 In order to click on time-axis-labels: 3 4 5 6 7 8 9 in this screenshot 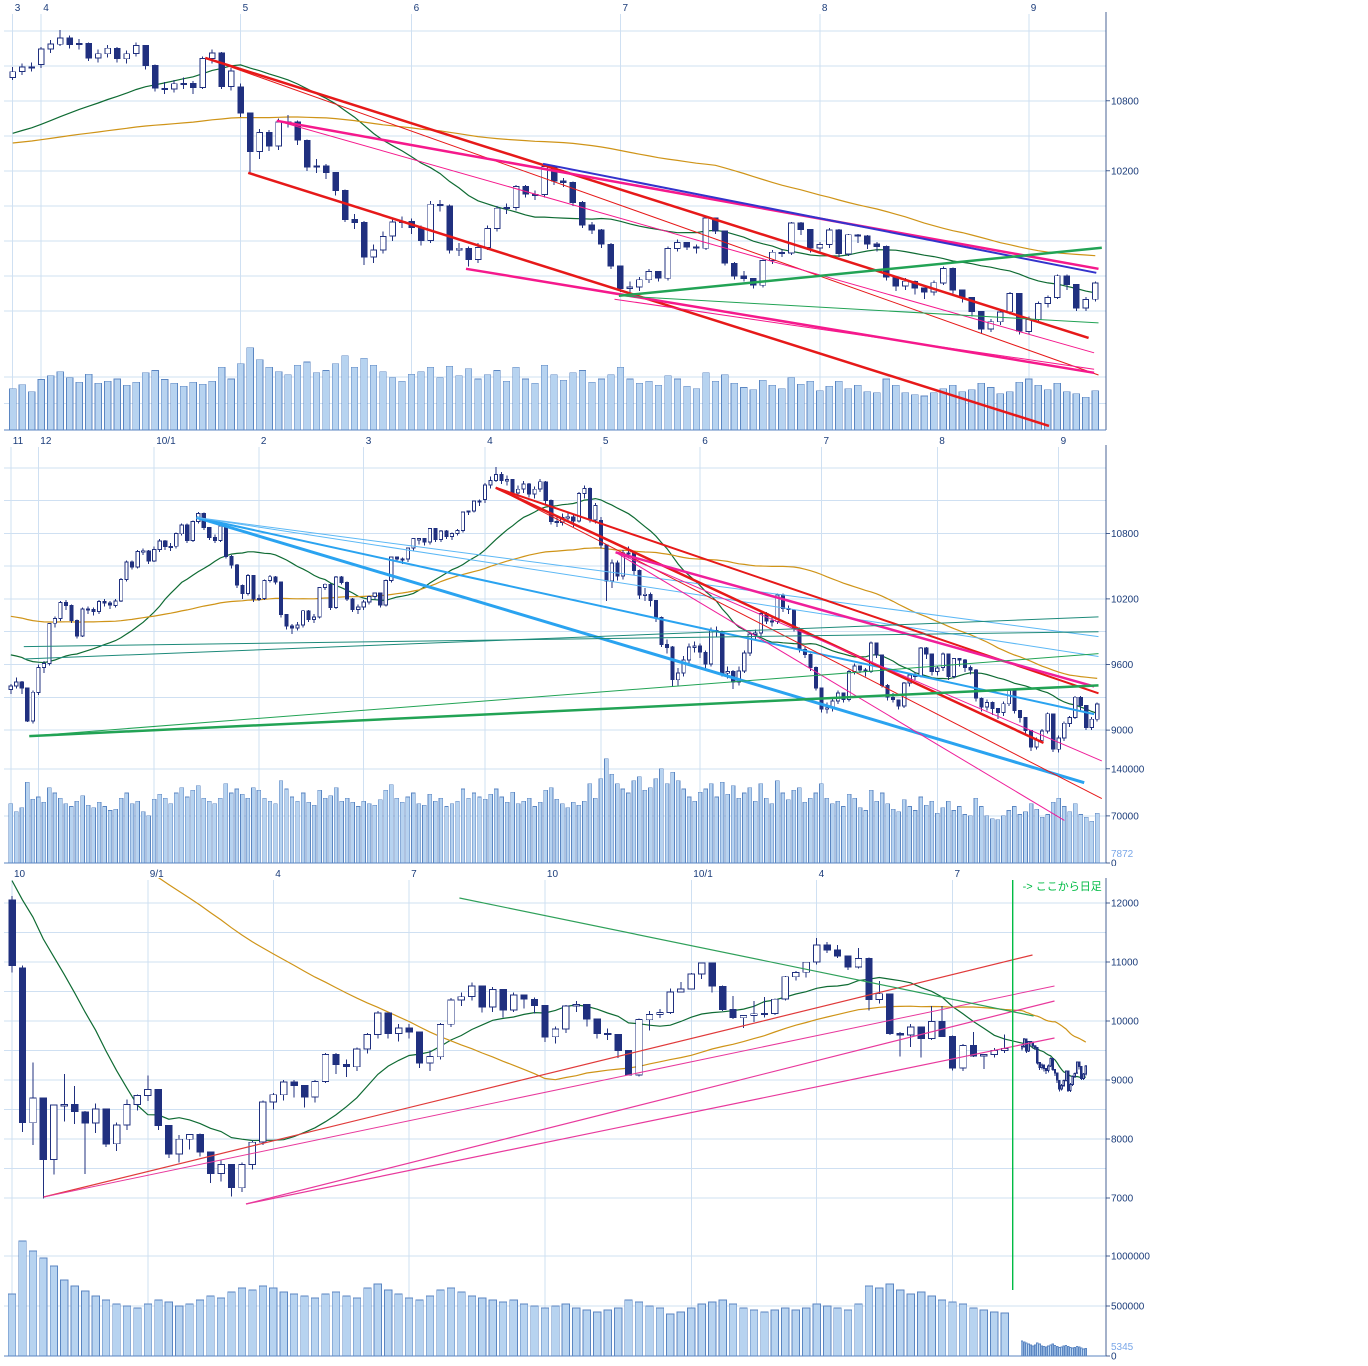, I will do `click(526, 8)`.